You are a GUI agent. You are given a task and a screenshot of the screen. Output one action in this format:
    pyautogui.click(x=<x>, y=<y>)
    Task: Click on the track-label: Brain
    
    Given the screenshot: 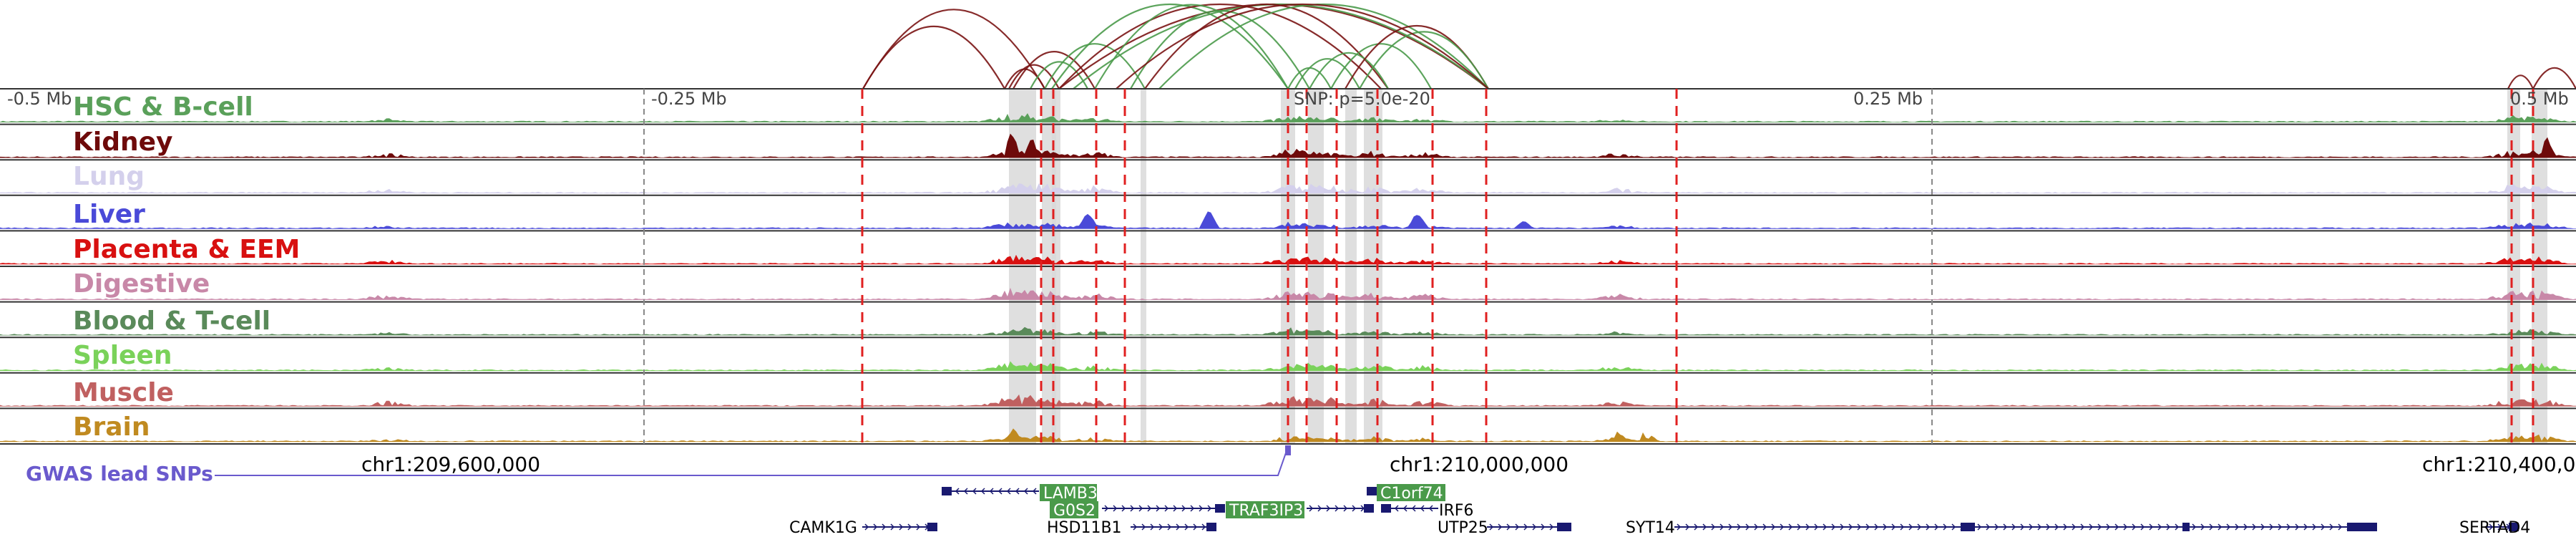 What is the action you would take?
    pyautogui.click(x=111, y=427)
    